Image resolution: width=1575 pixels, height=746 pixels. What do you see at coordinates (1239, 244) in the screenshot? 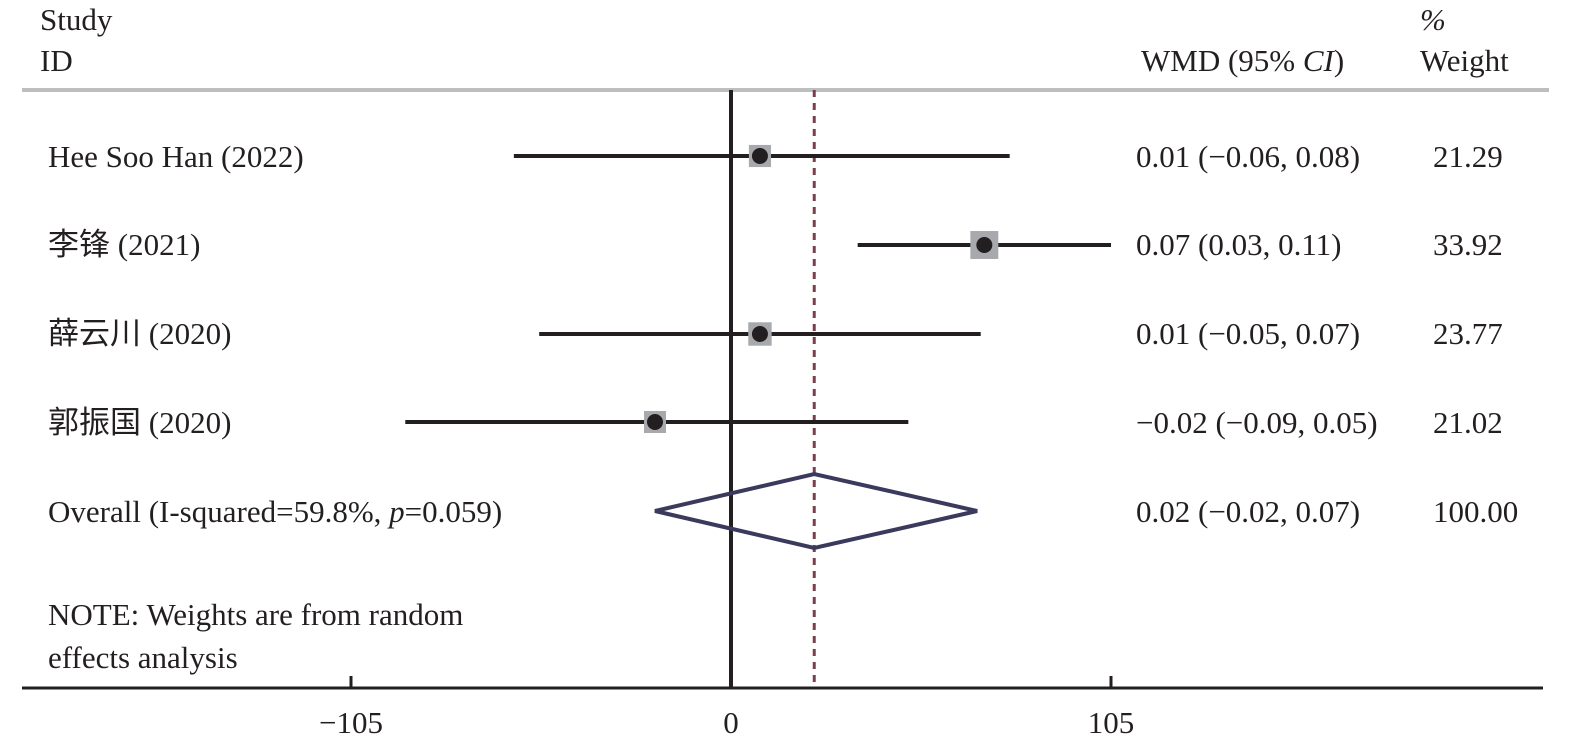
I see `ci-value: 0.07 (0.03, 0.11)` at bounding box center [1239, 244].